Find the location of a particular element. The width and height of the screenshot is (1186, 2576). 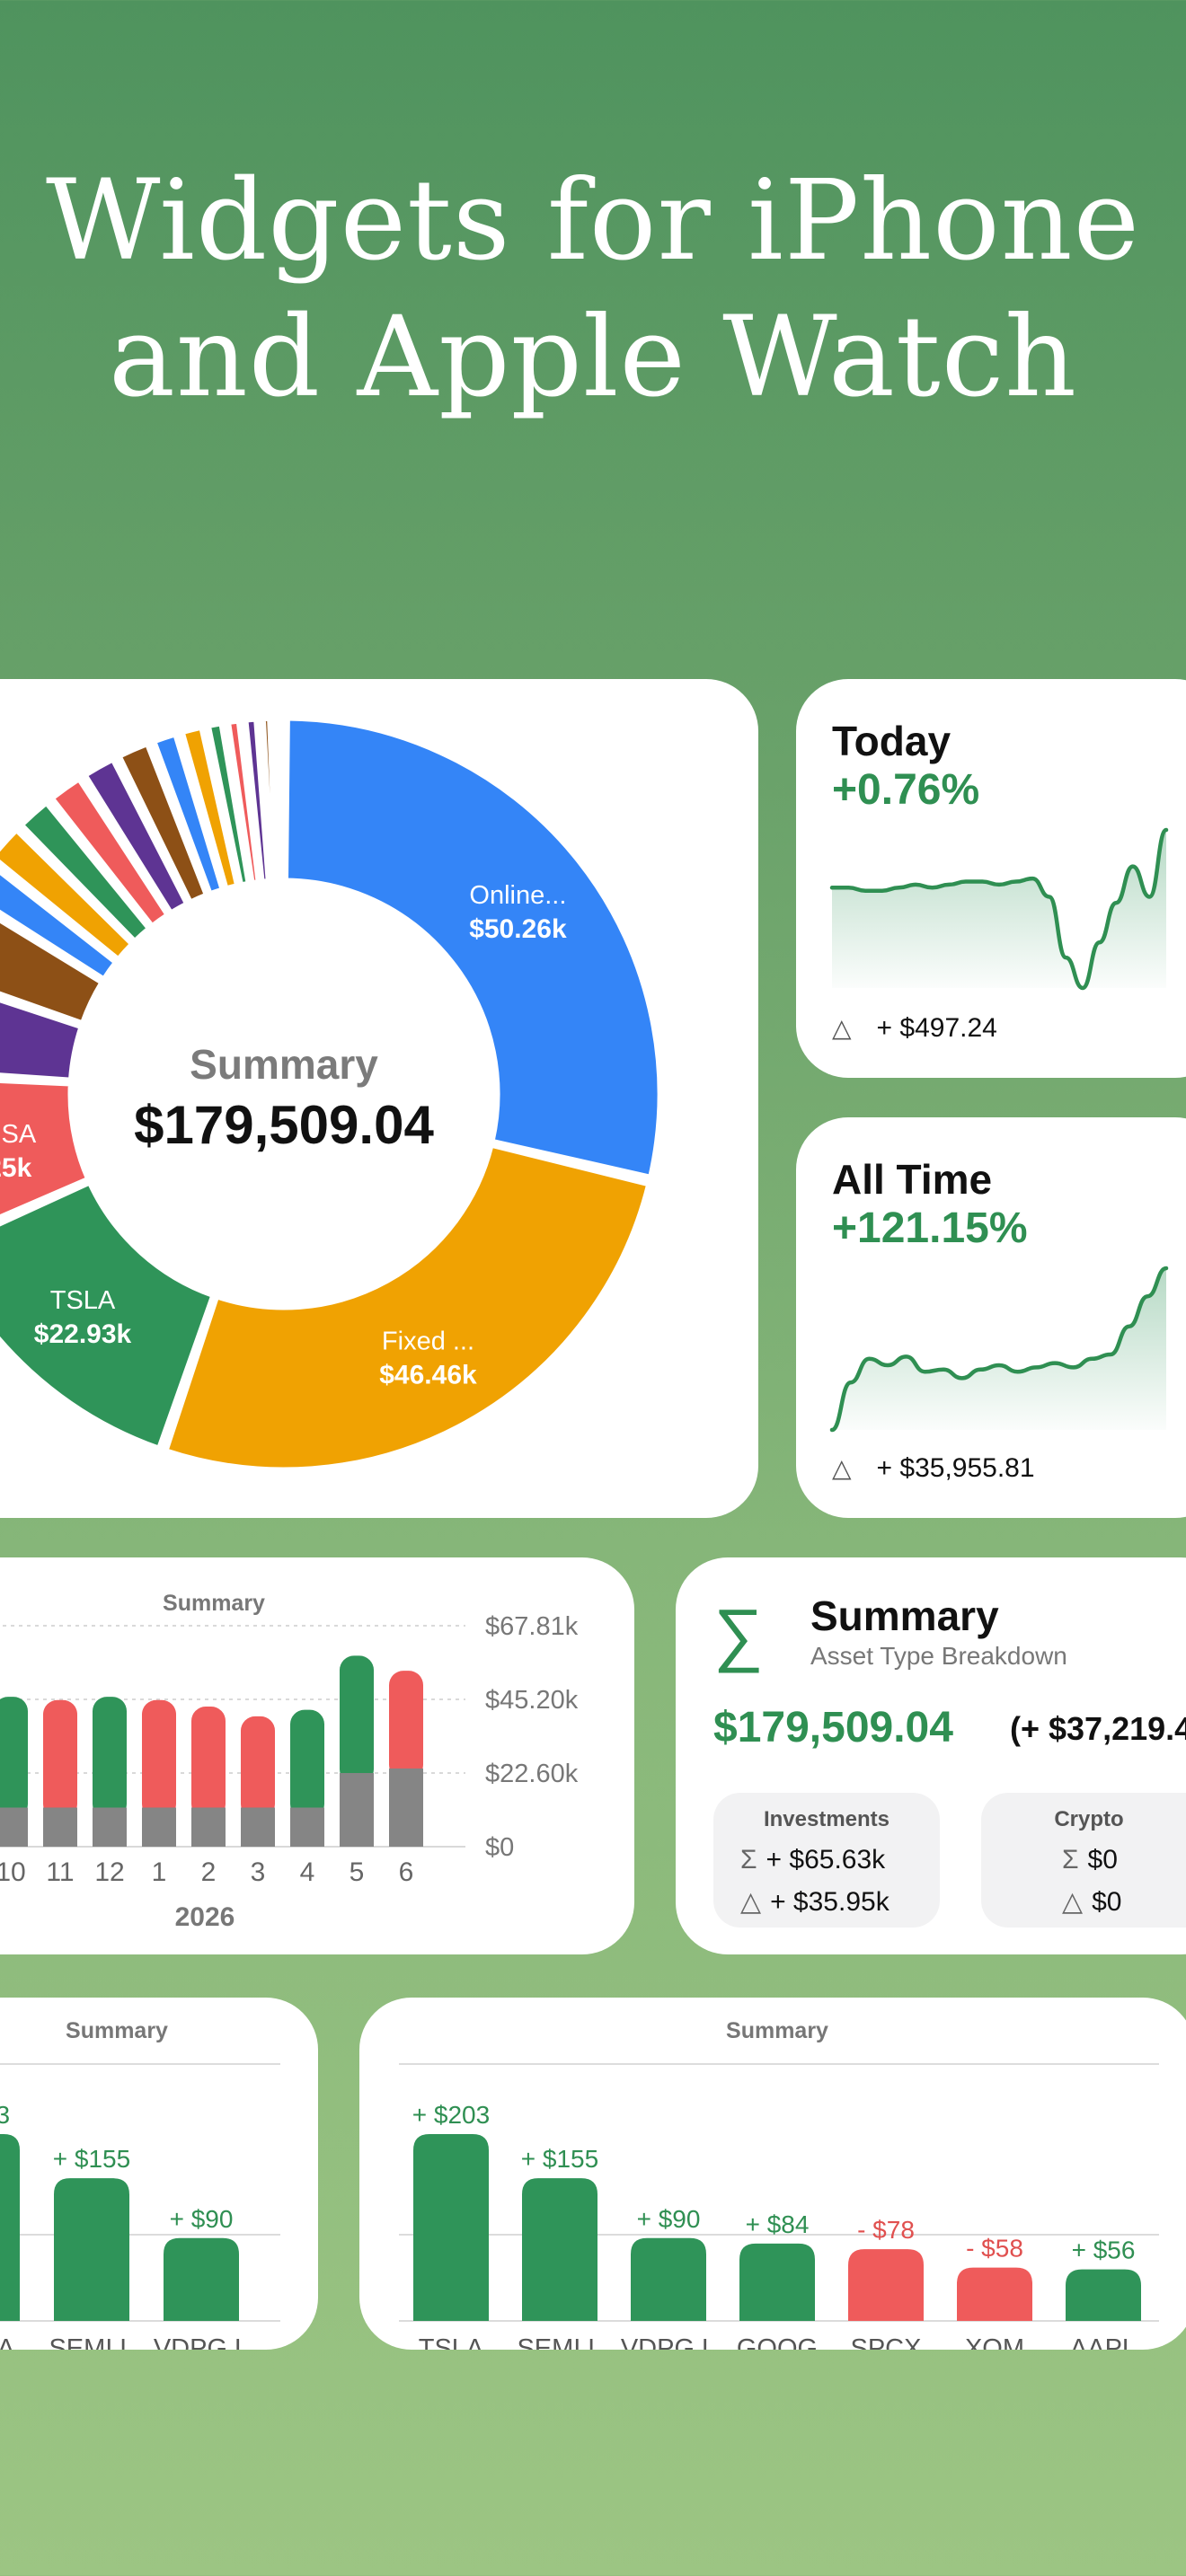

bar-value-label: + $155 is located at coordinates (91, 2159).